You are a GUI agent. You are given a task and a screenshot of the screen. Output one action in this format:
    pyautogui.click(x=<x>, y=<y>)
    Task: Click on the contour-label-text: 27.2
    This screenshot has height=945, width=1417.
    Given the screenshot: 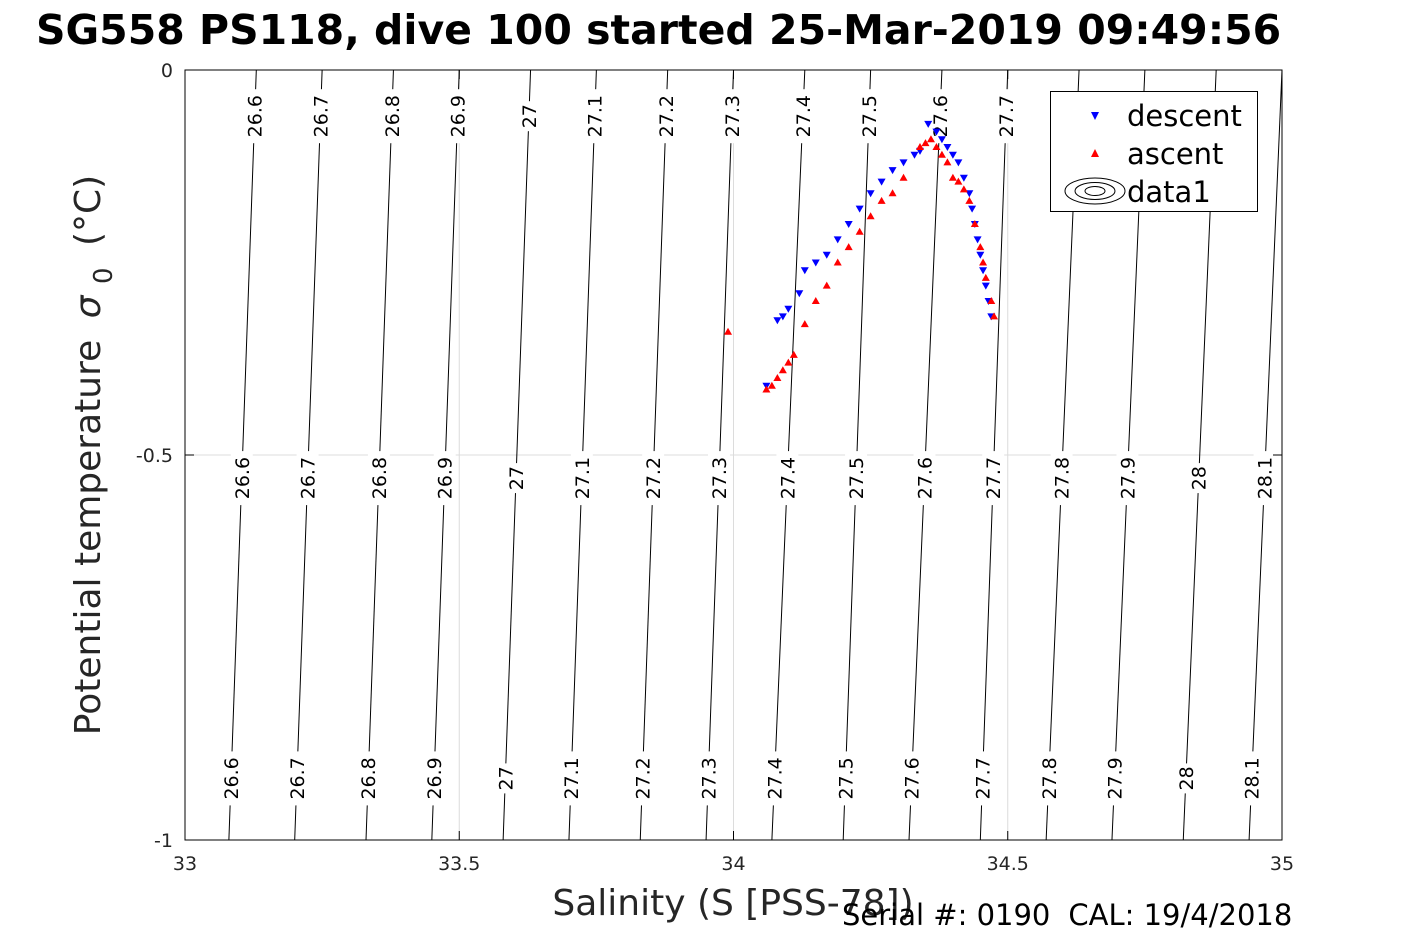 What is the action you would take?
    pyautogui.click(x=667, y=116)
    